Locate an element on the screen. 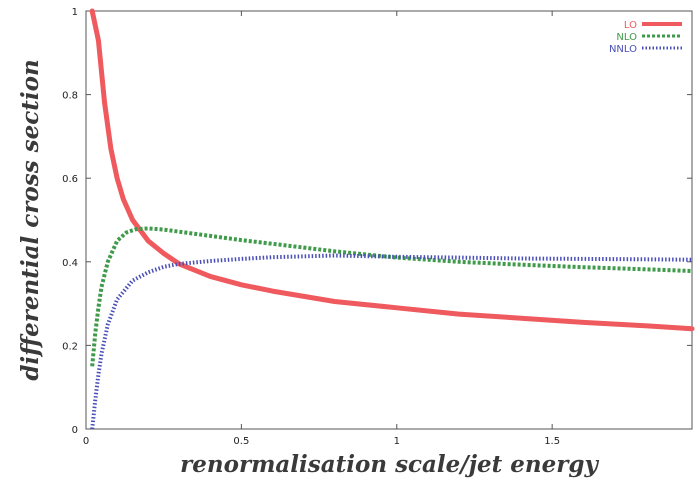  x-tick-label: 0 is located at coordinates (86, 441).